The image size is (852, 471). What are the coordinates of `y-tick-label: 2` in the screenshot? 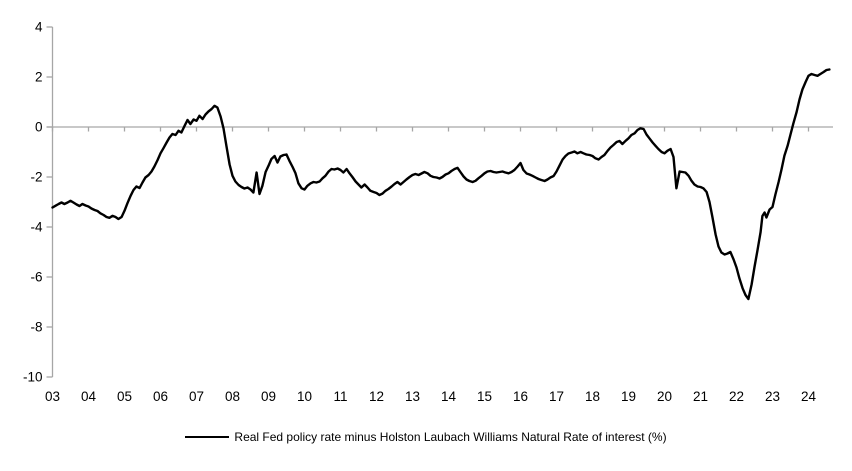 It's located at (39, 77).